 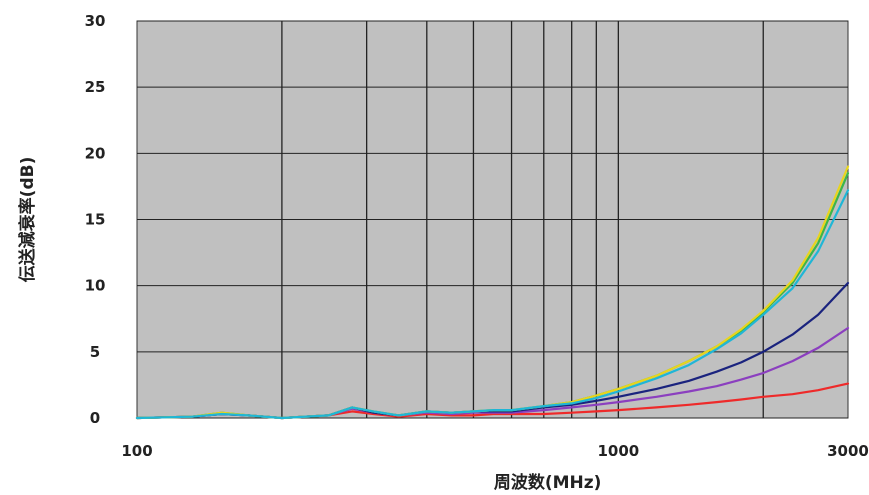 I want to click on y-tick-label: 25, so click(x=95, y=87).